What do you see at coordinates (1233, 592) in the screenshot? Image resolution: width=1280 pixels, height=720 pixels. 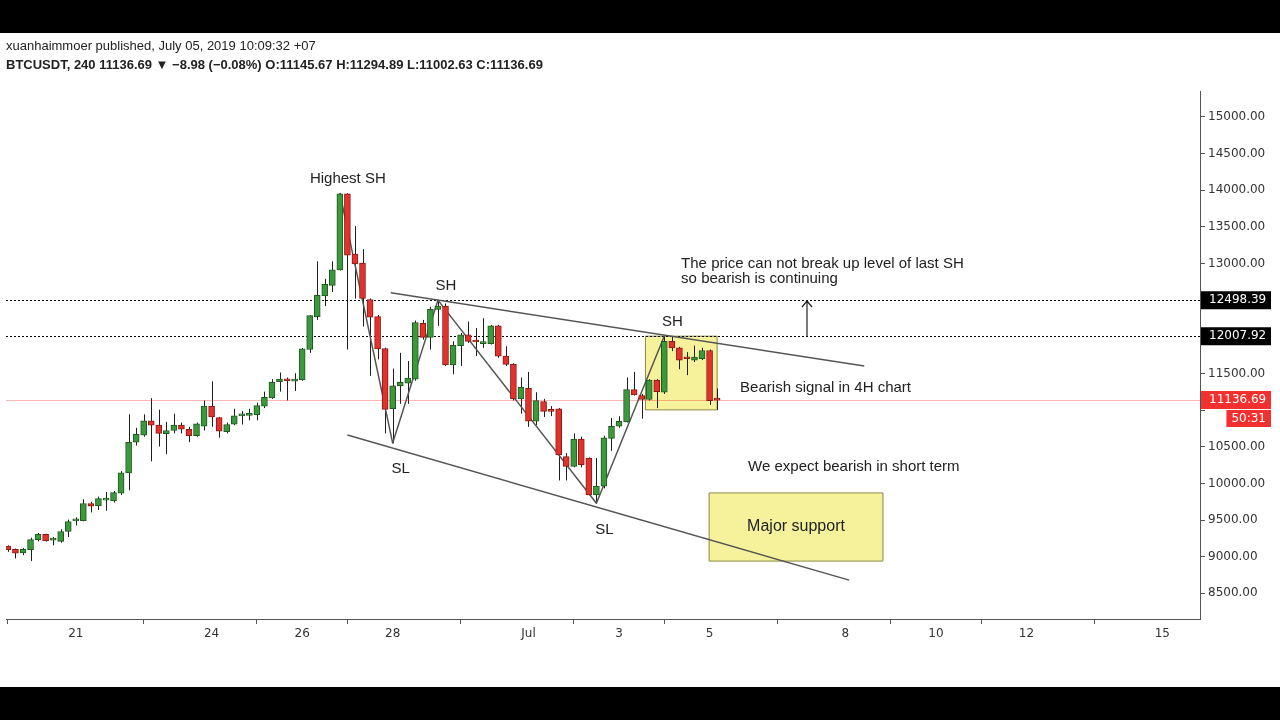 I see `y-tick-label: 8500.00` at bounding box center [1233, 592].